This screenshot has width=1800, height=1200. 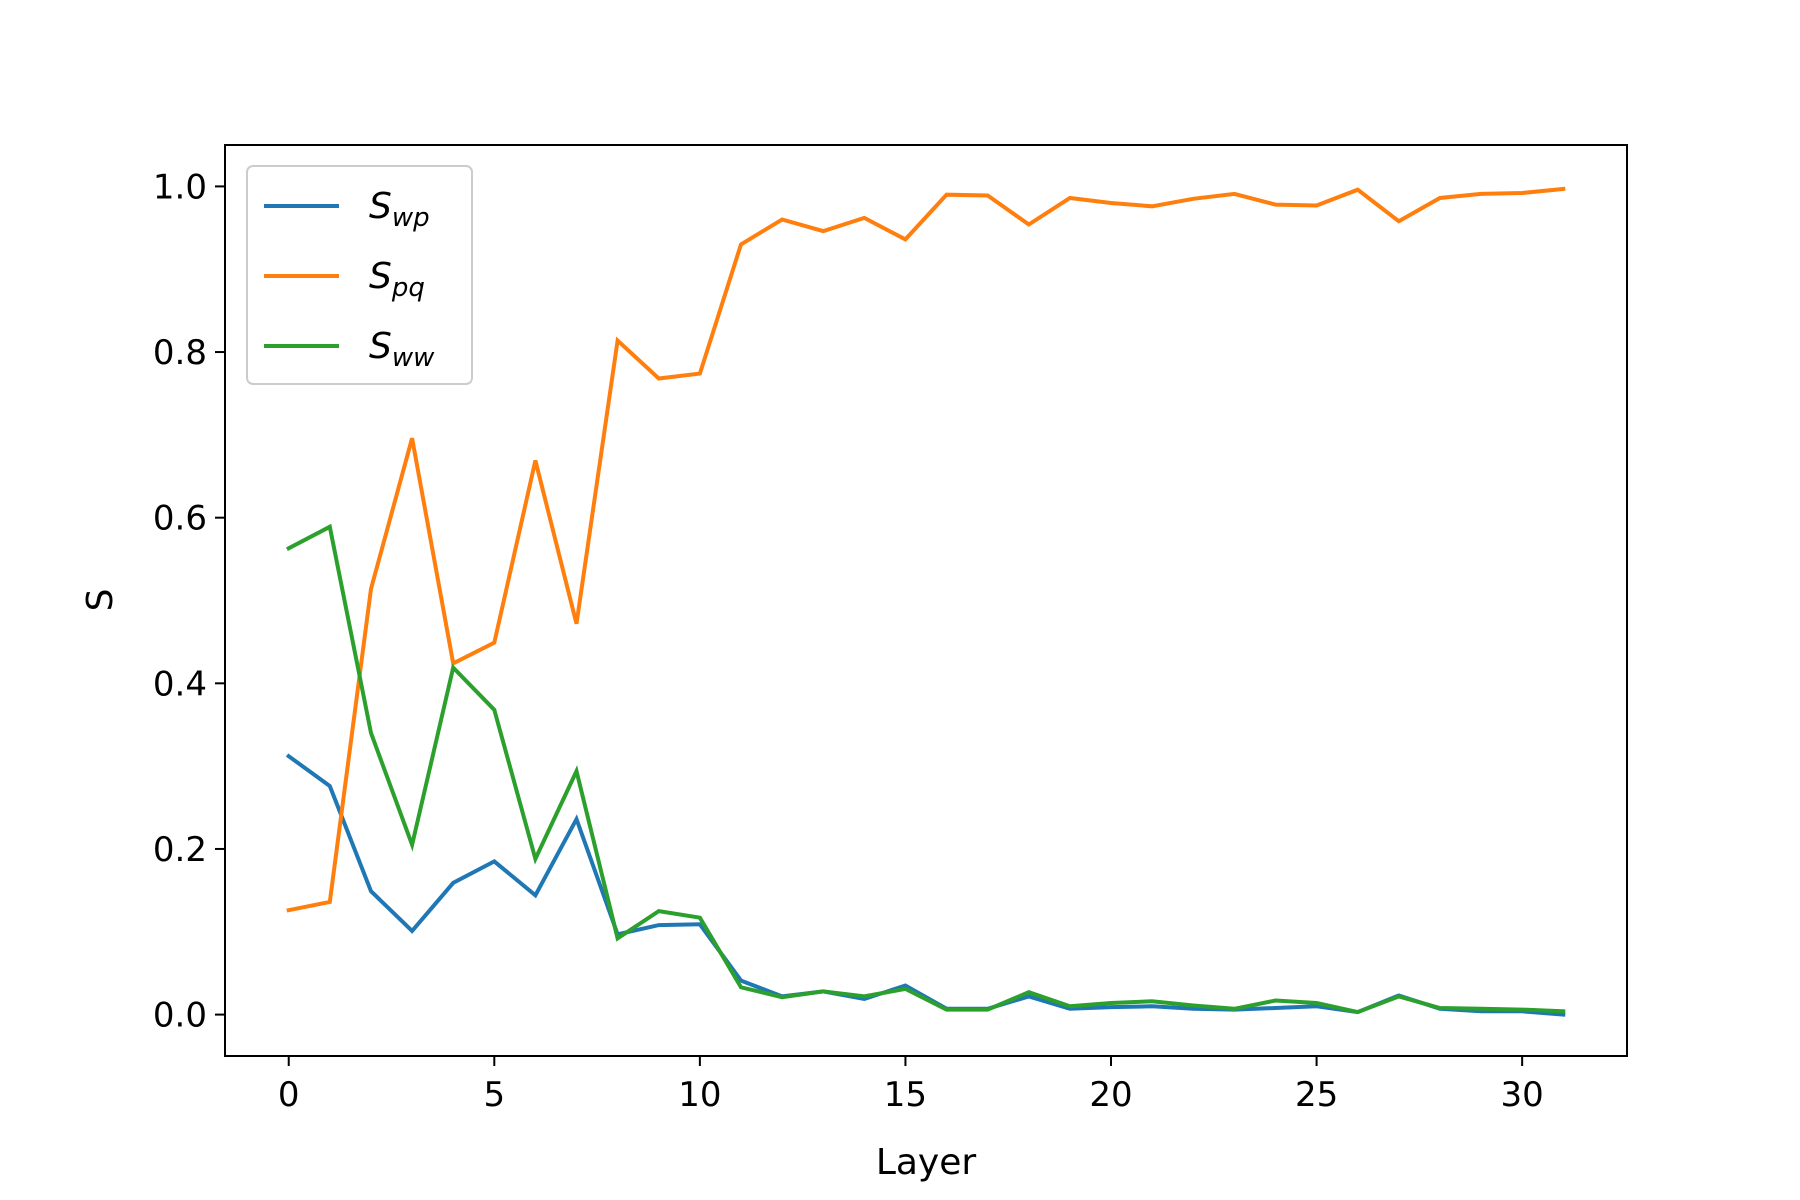 What do you see at coordinates (180, 187) in the screenshot?
I see `y-tick-label: 1.0` at bounding box center [180, 187].